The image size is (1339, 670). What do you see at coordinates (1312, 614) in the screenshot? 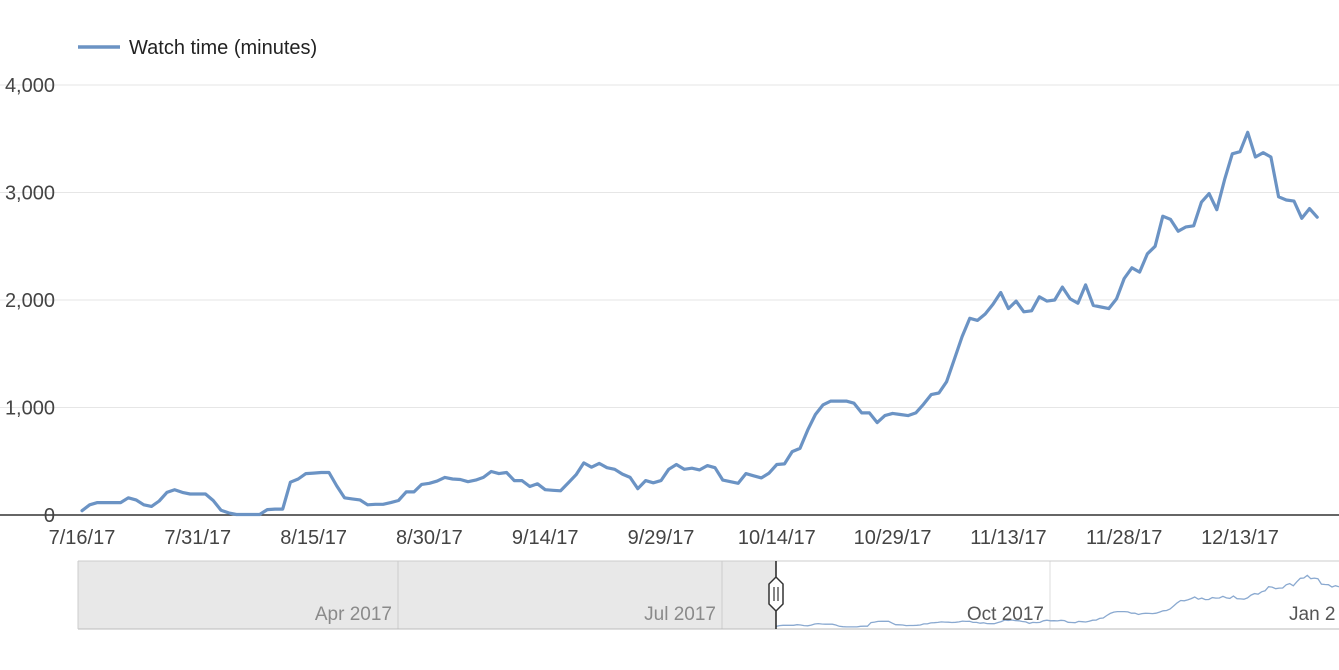
I see `navigator-label-jan: Jan 2` at bounding box center [1312, 614].